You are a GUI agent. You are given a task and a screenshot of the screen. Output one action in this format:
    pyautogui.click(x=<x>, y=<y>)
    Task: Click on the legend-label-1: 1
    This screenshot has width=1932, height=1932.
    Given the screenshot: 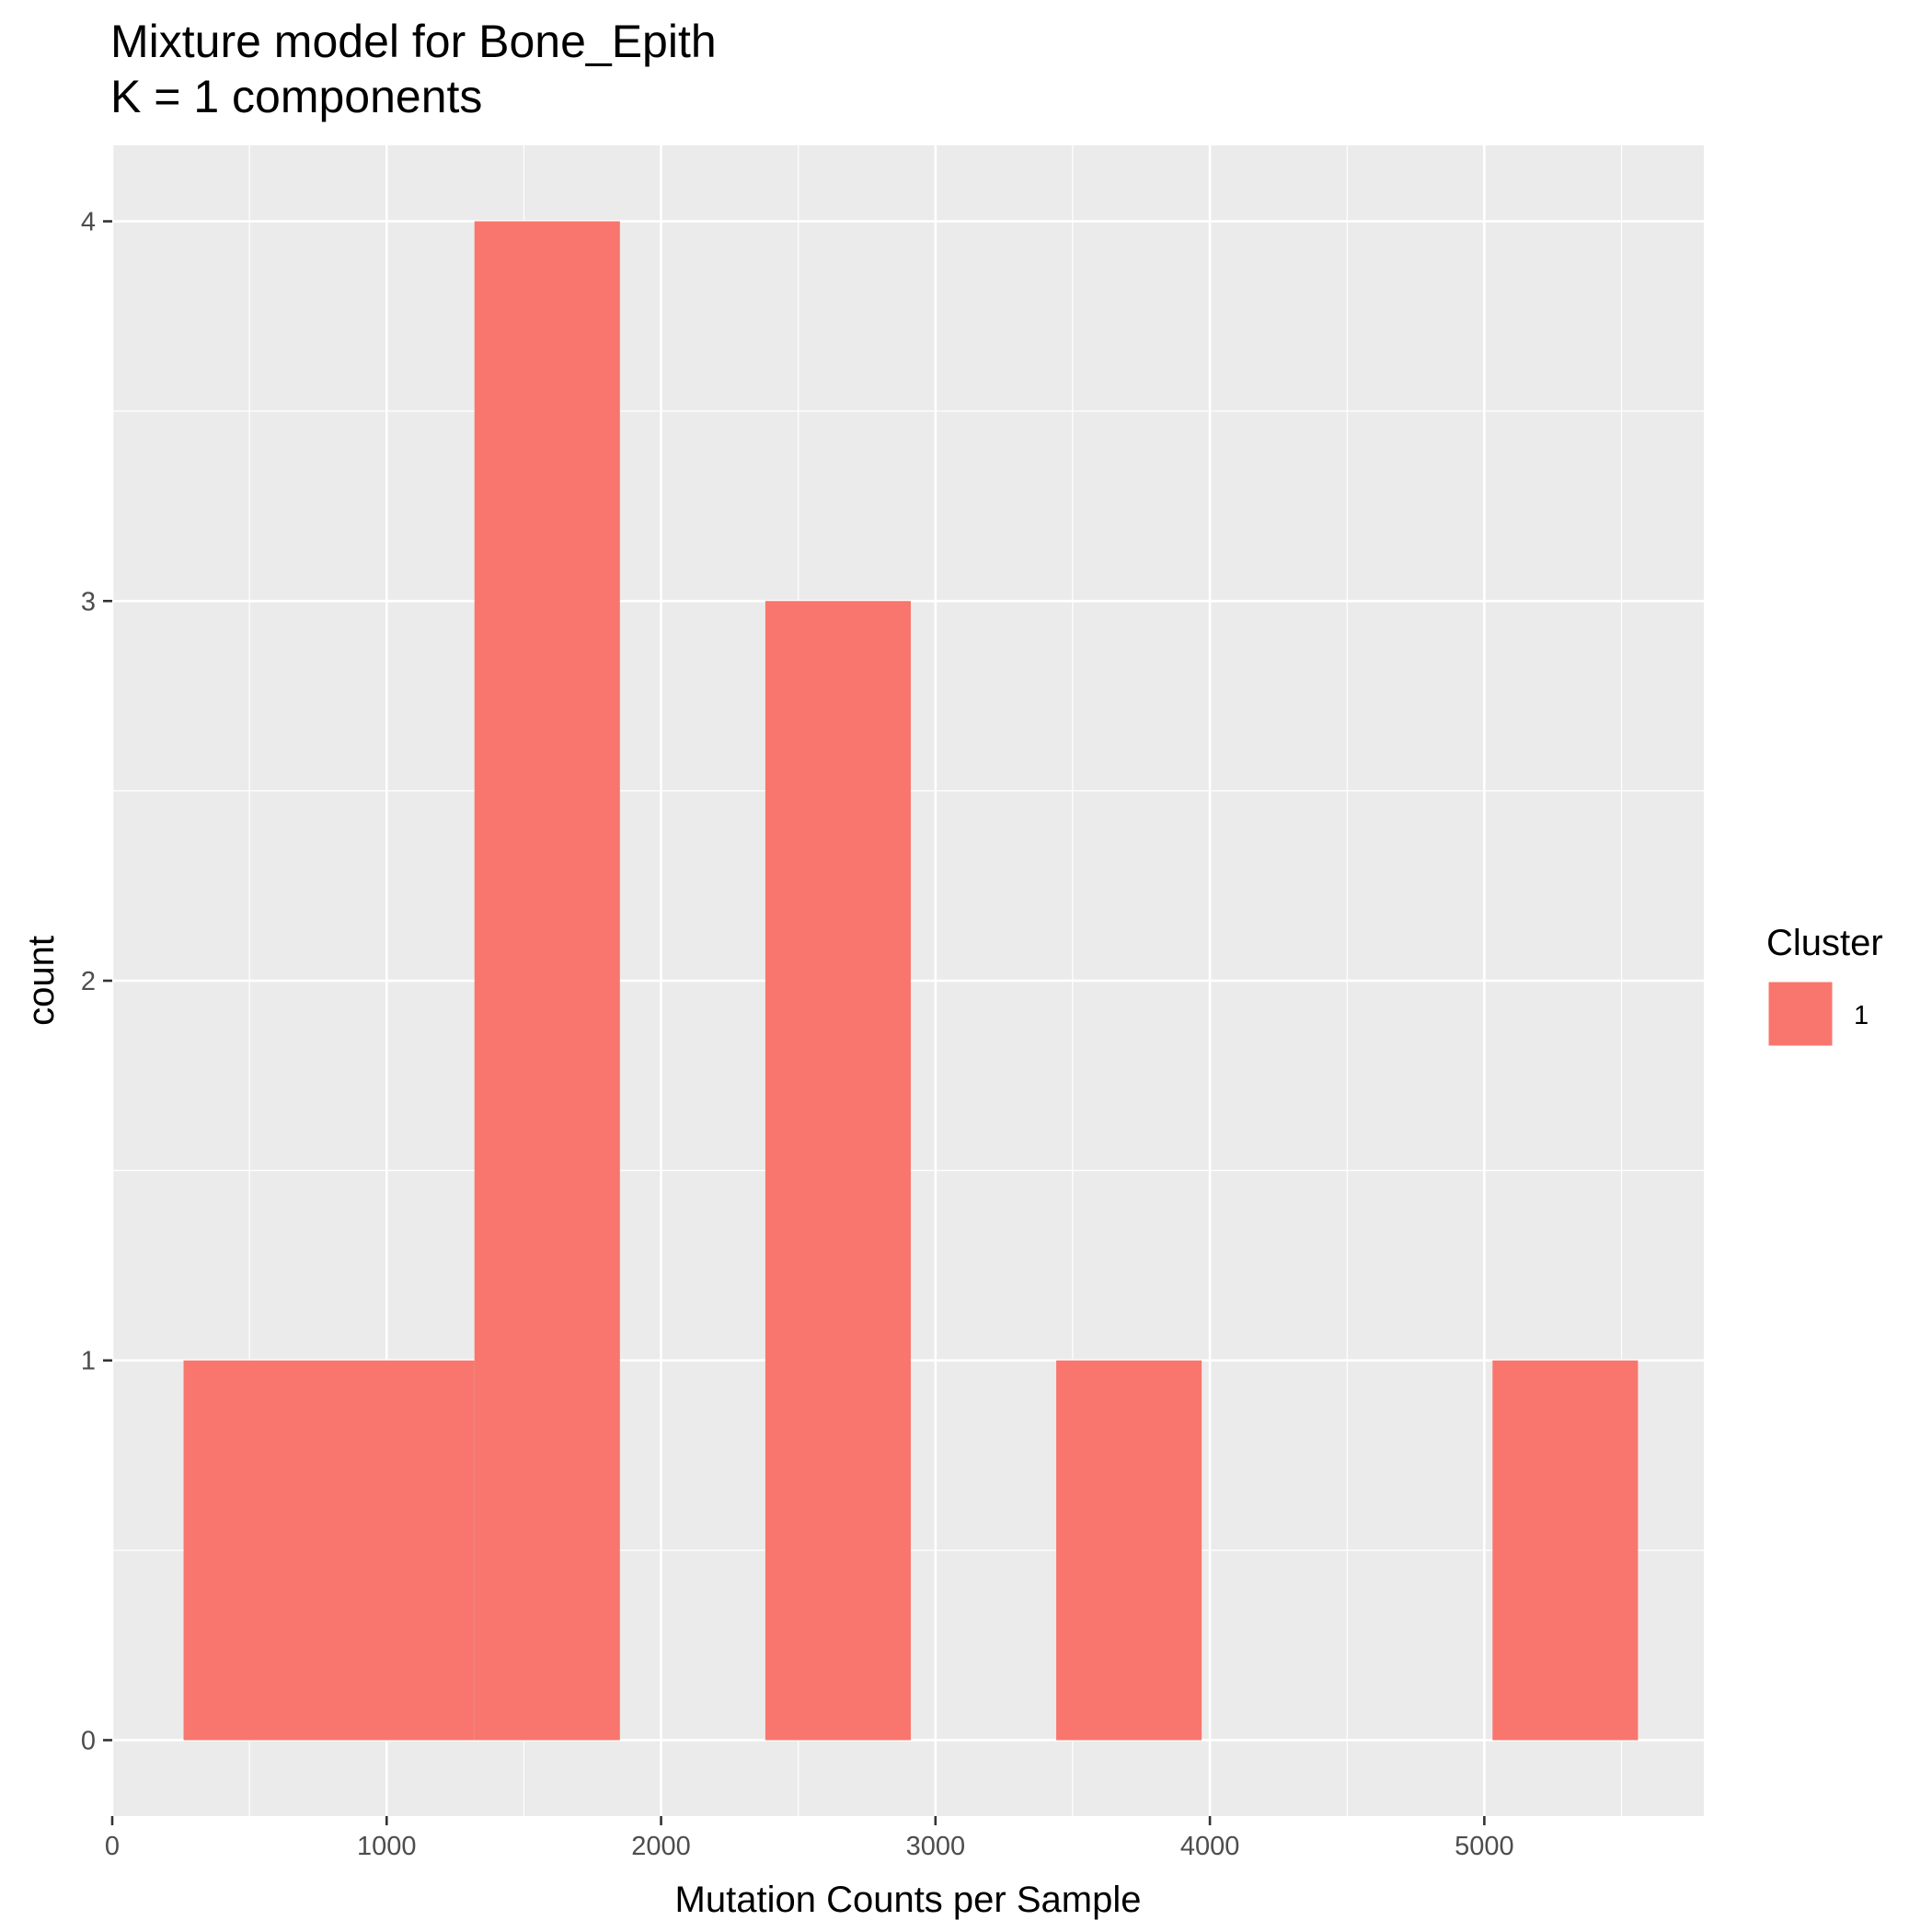 What is the action you would take?
    pyautogui.click(x=1861, y=1016)
    